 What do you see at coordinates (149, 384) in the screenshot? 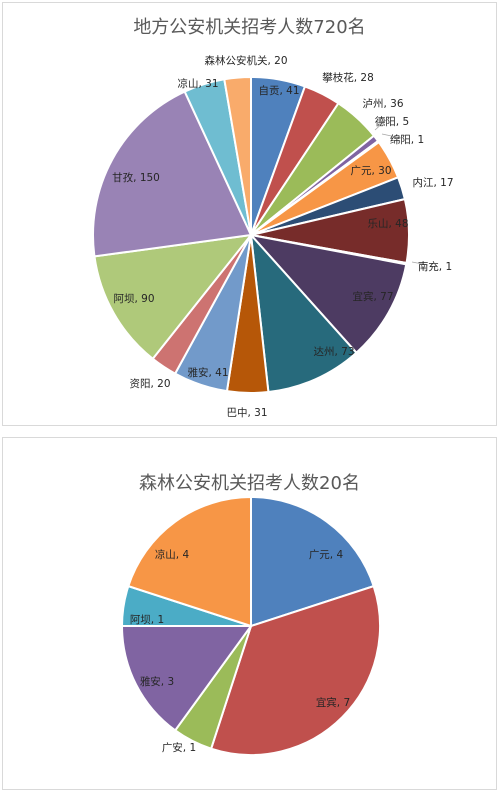
I see `data-label-资阳: 资阳, 20` at bounding box center [149, 384].